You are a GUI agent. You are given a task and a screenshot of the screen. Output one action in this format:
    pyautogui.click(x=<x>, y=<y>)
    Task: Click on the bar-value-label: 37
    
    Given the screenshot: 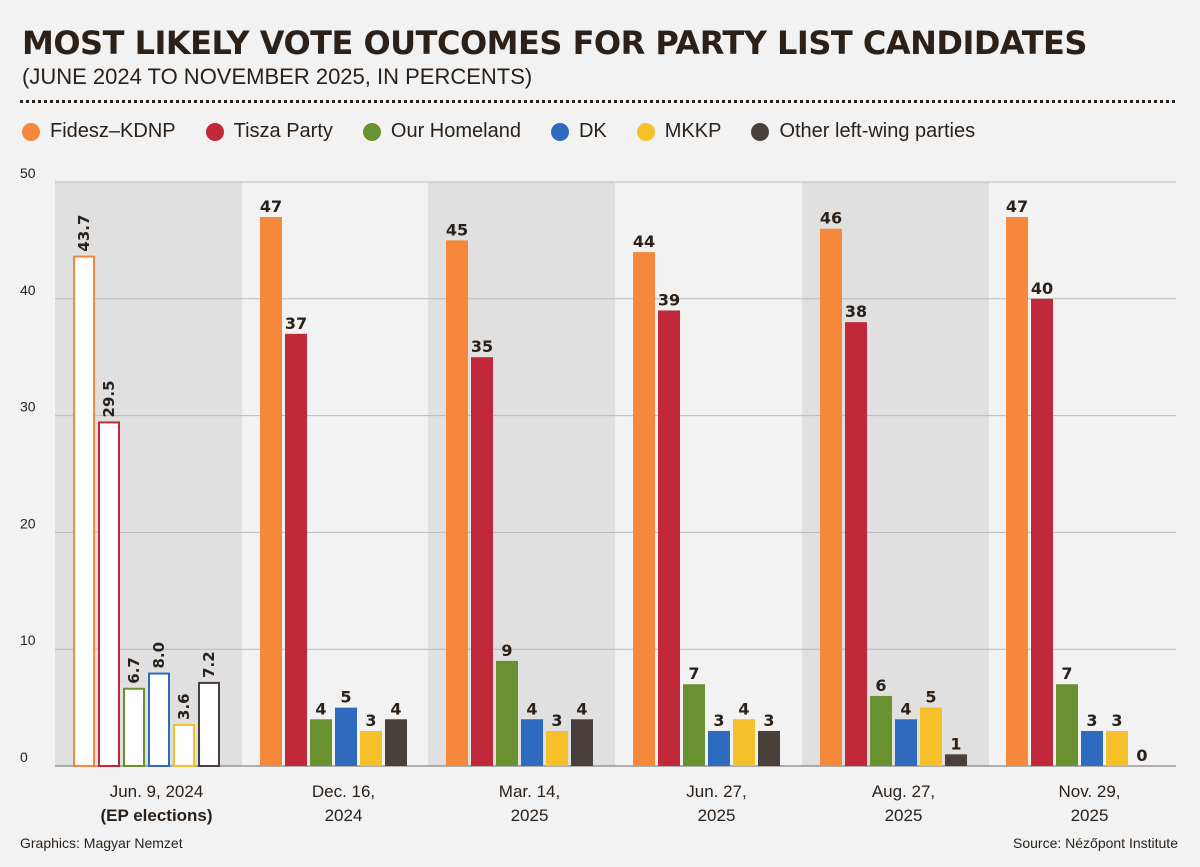 What is the action you would take?
    pyautogui.click(x=296, y=323)
    